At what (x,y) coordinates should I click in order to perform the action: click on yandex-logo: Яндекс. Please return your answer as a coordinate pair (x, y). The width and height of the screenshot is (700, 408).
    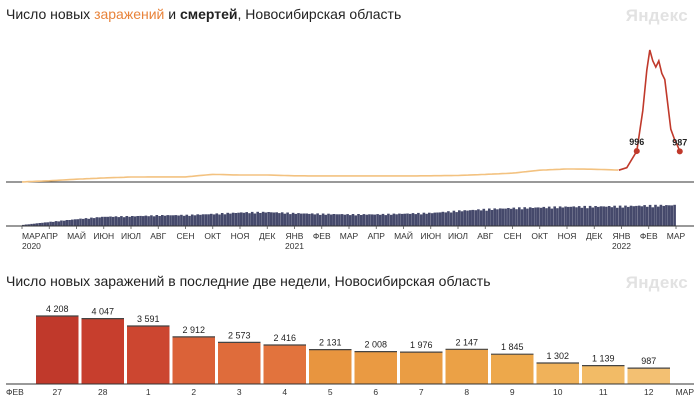
    Looking at the image, I should click on (656, 15).